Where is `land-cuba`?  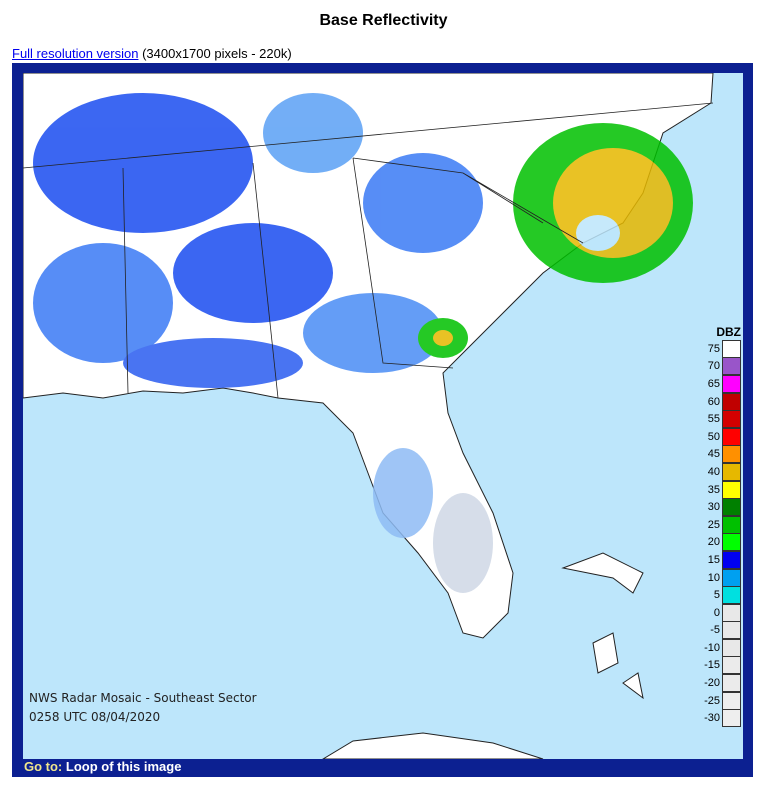 land-cuba is located at coordinates (433, 745).